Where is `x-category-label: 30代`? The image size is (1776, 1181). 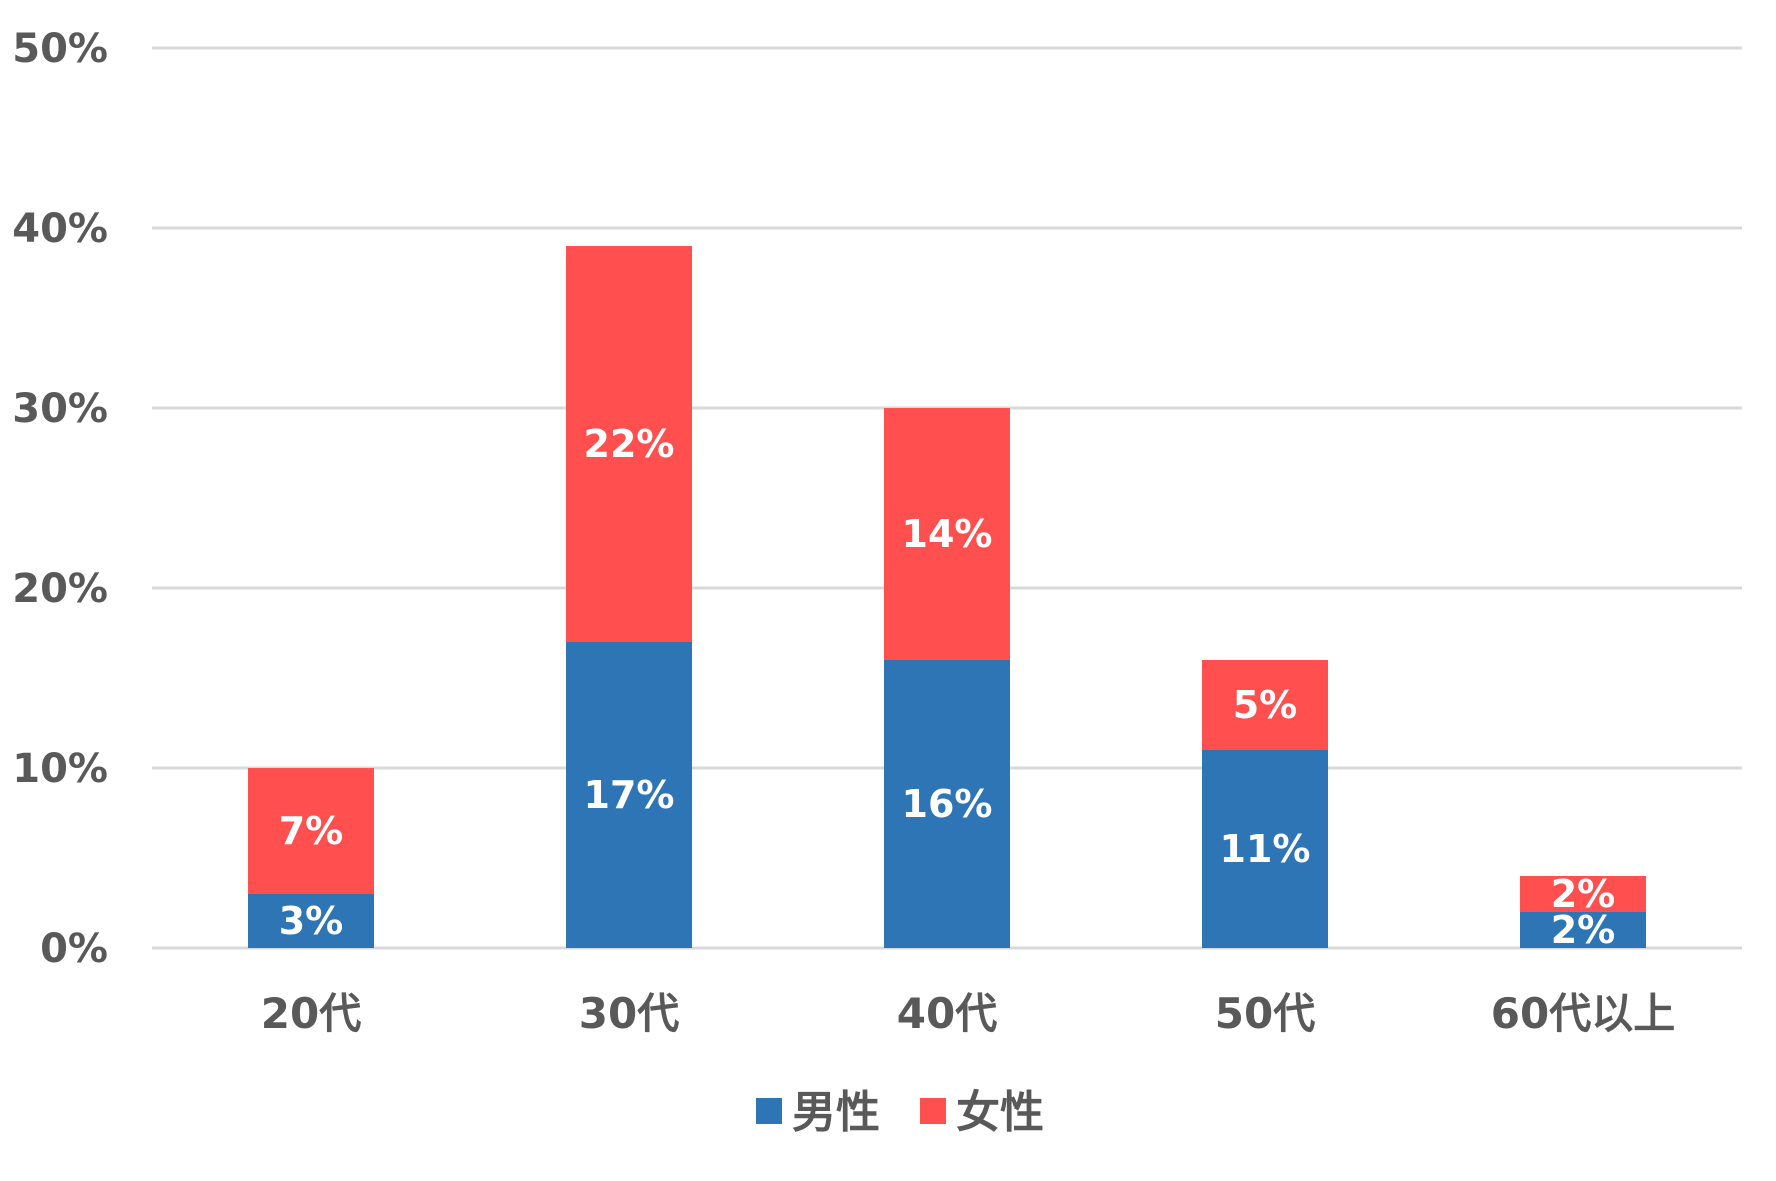 x-category-label: 30代 is located at coordinates (629, 1013).